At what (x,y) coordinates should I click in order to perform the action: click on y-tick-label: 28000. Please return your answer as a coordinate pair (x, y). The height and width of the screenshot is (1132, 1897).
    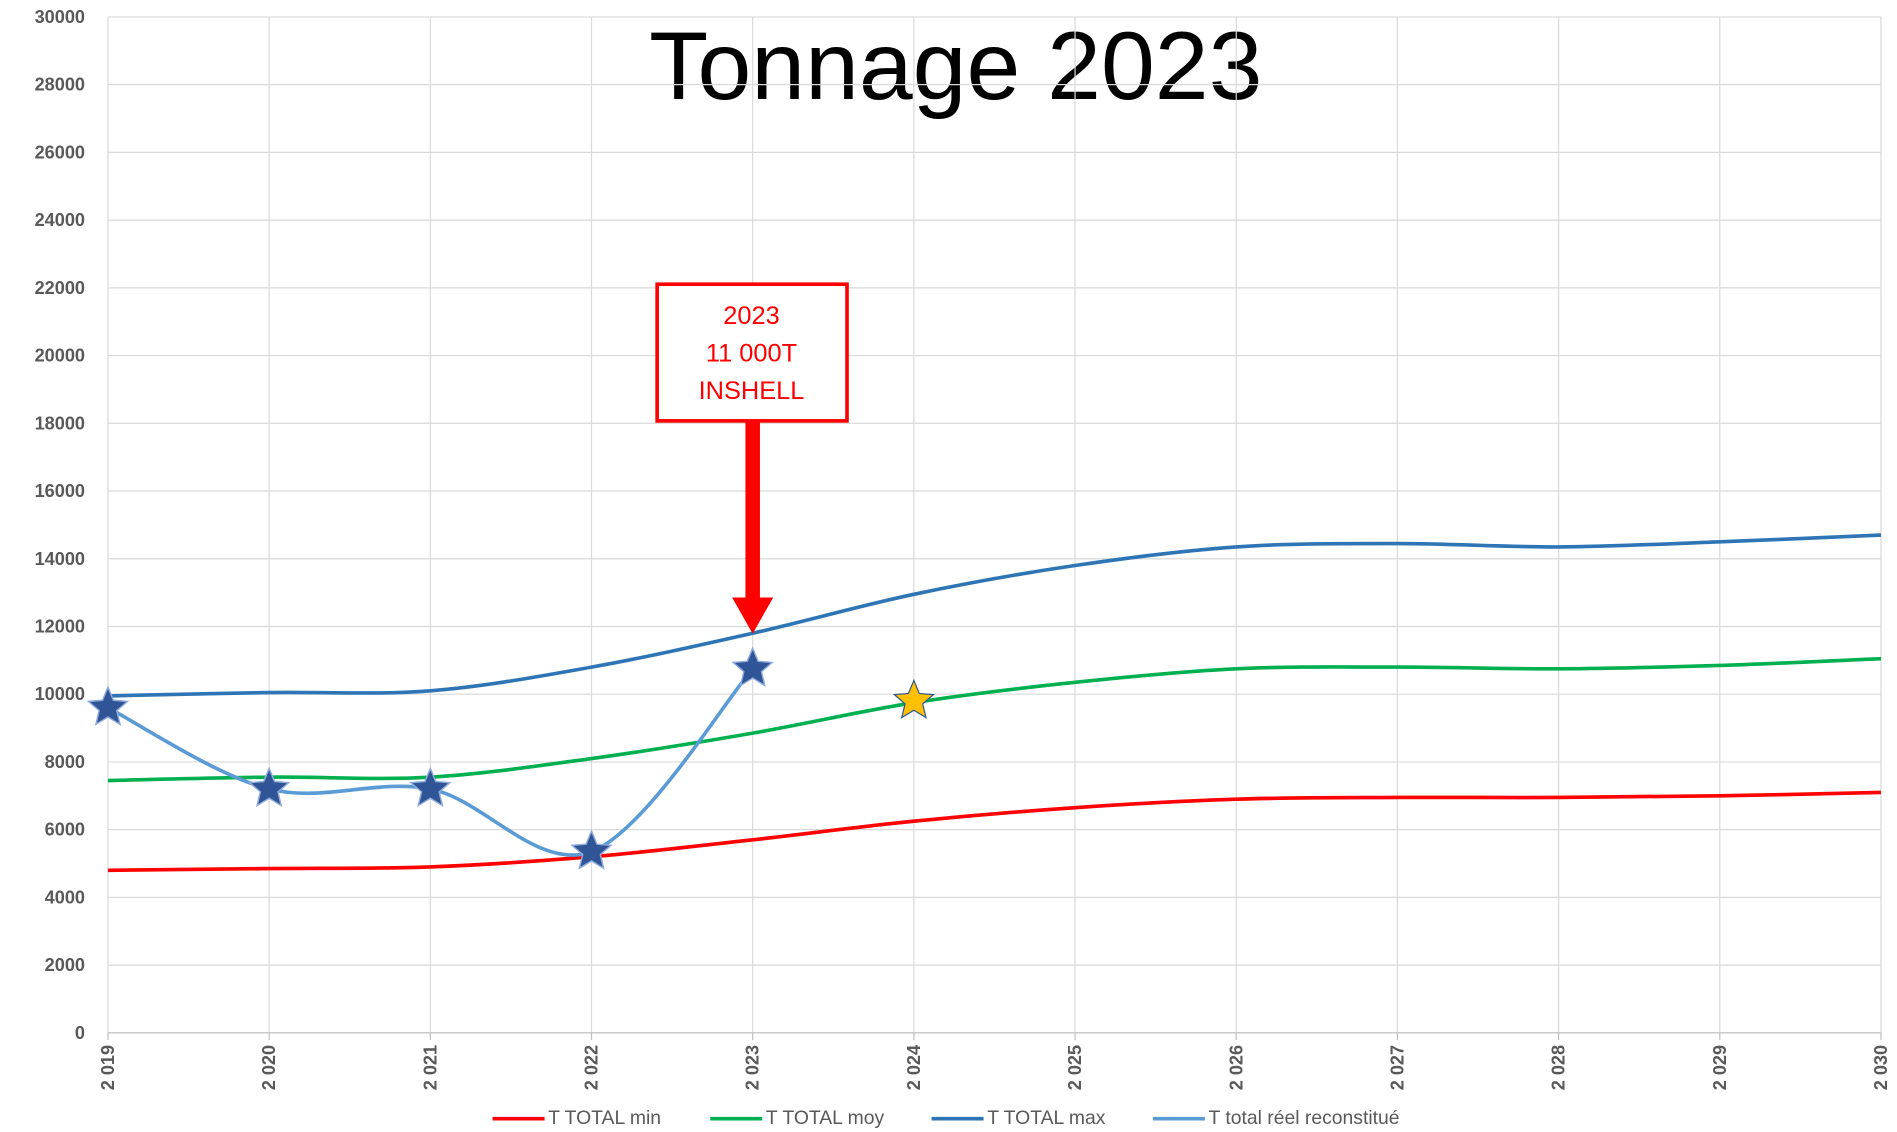
    Looking at the image, I should click on (60, 85).